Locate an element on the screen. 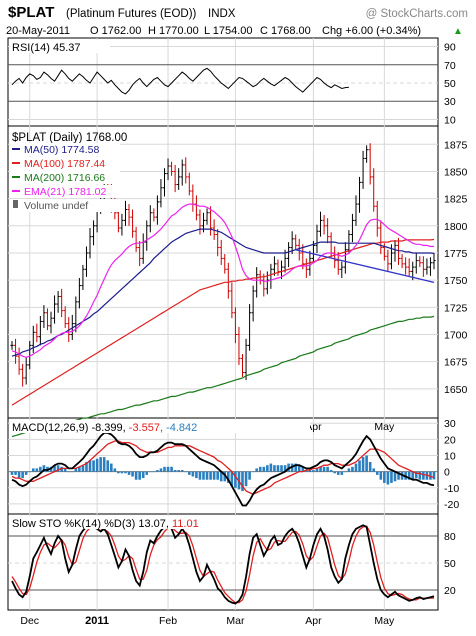  macd-layer is located at coordinates (223, 469).